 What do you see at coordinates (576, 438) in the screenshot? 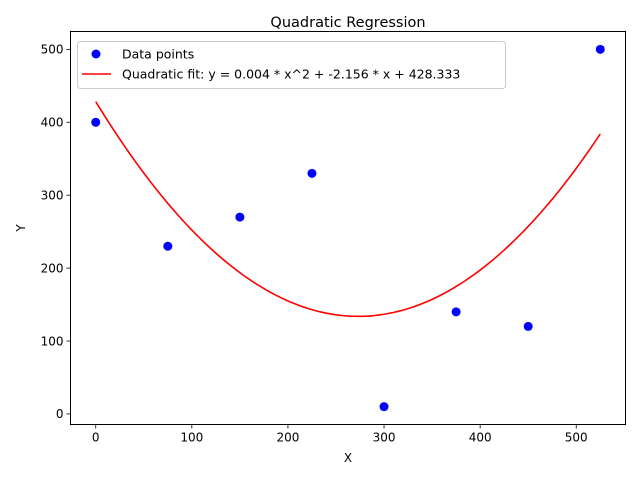
I see `x-tick-label-500: 500` at bounding box center [576, 438].